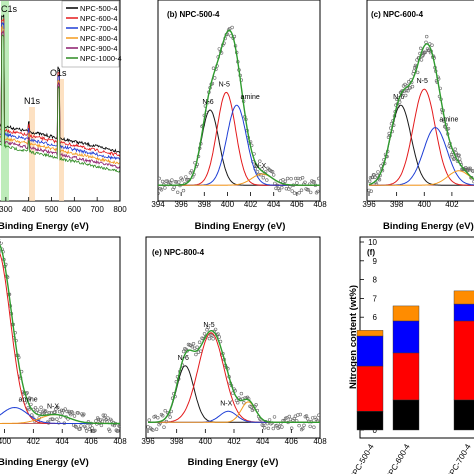 This screenshot has height=474, width=474. Describe the element at coordinates (29, 209) in the screenshot. I see `x-tick-label: 400` at that location.